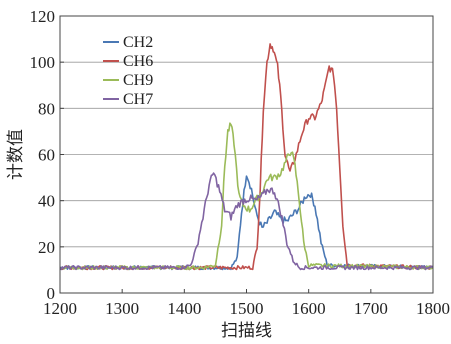 The width and height of the screenshot is (451, 344). I want to click on legend-label-ch9: CH9, so click(138, 80).